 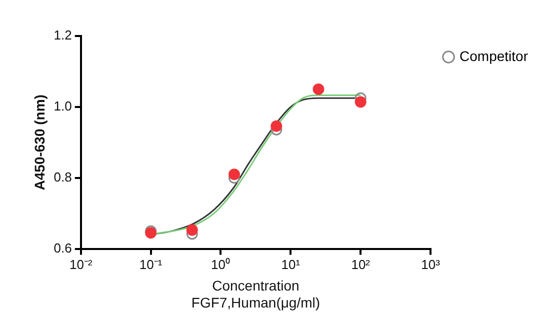 What do you see at coordinates (431, 264) in the screenshot?
I see `x-tick-label: 10³` at bounding box center [431, 264].